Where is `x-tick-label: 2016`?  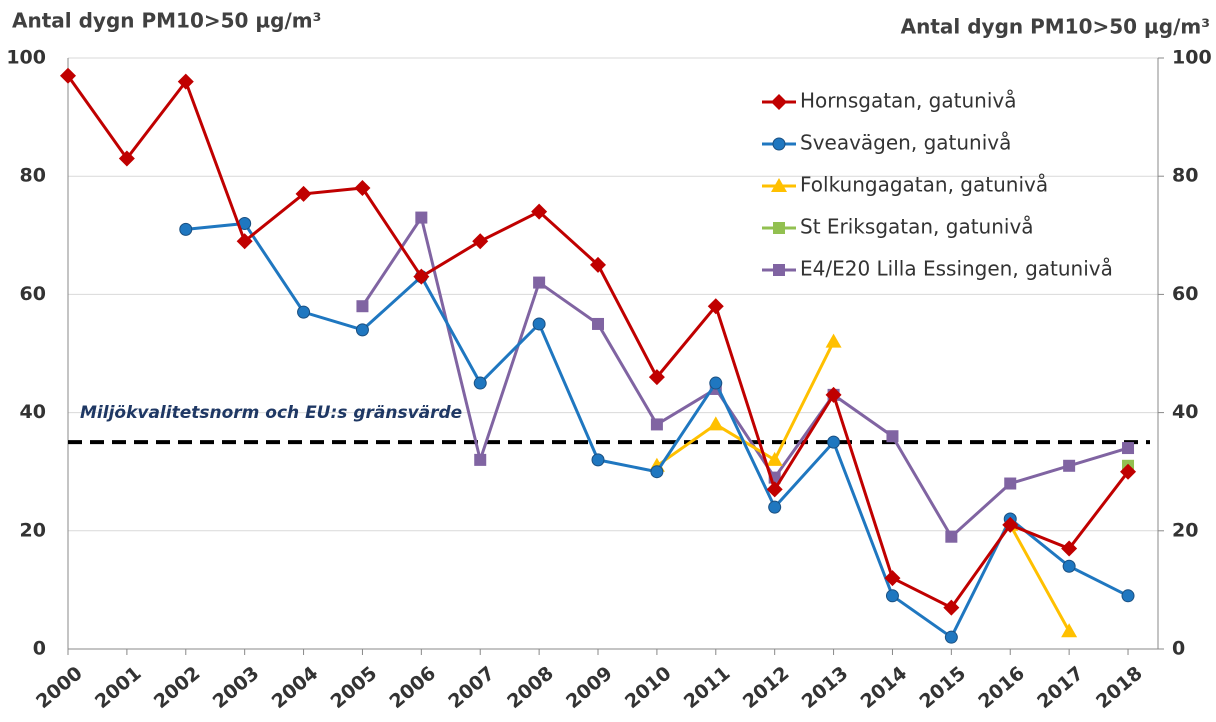
x-tick-label: 2016 is located at coordinates (1001, 687).